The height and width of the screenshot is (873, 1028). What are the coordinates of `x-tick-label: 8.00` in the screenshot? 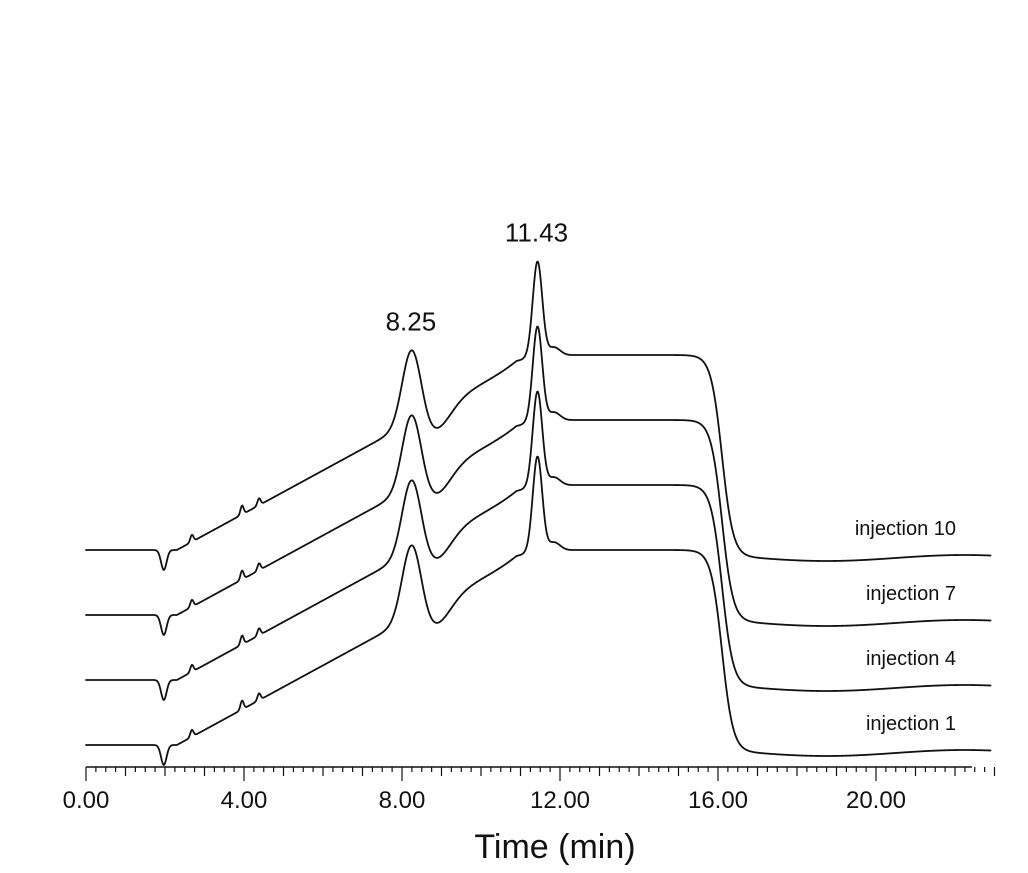 It's located at (402, 800).